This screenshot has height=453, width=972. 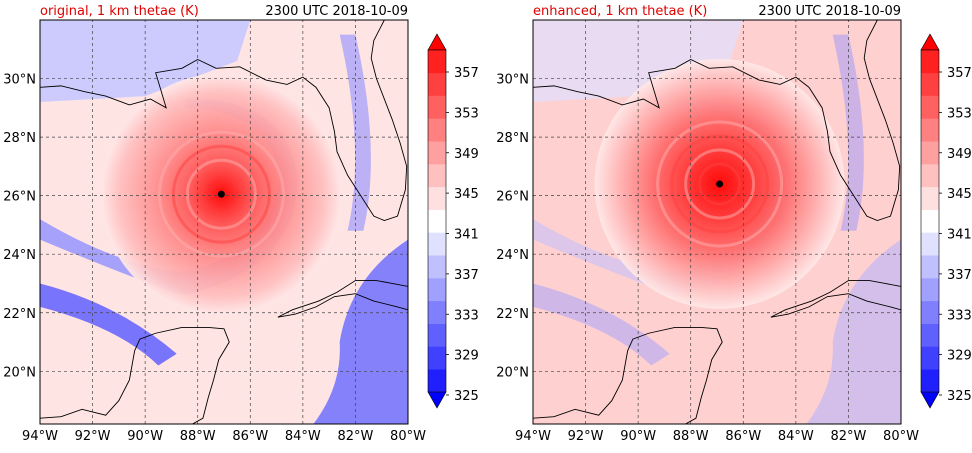 I want to click on panel-title-original: original, 1 km thetae (K), so click(x=119, y=11).